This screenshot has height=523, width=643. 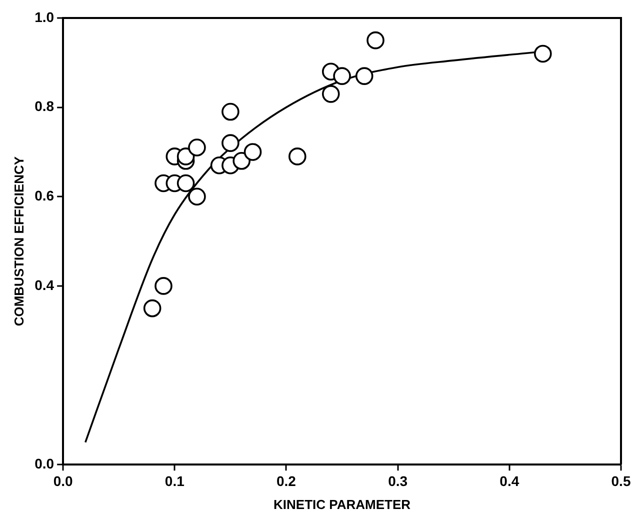 I want to click on x-tick-label: 0.1, so click(x=174, y=480).